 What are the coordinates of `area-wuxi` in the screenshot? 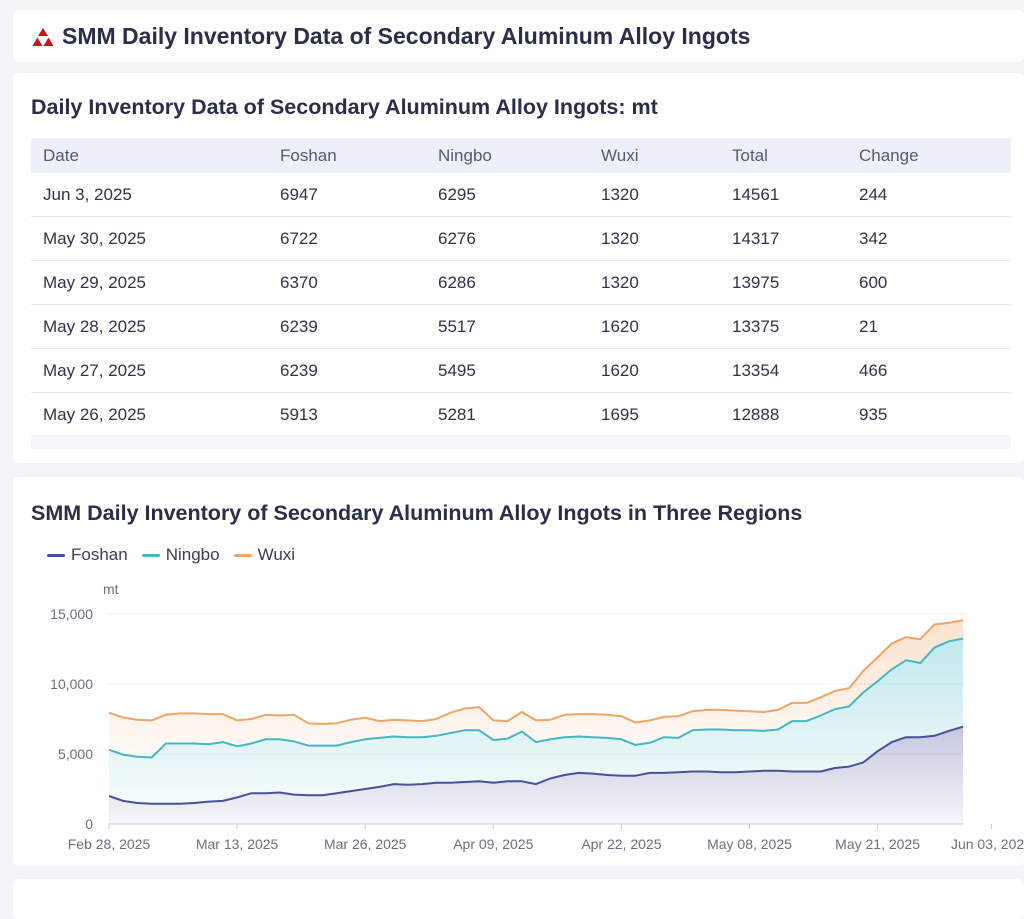 It's located at (536, 689).